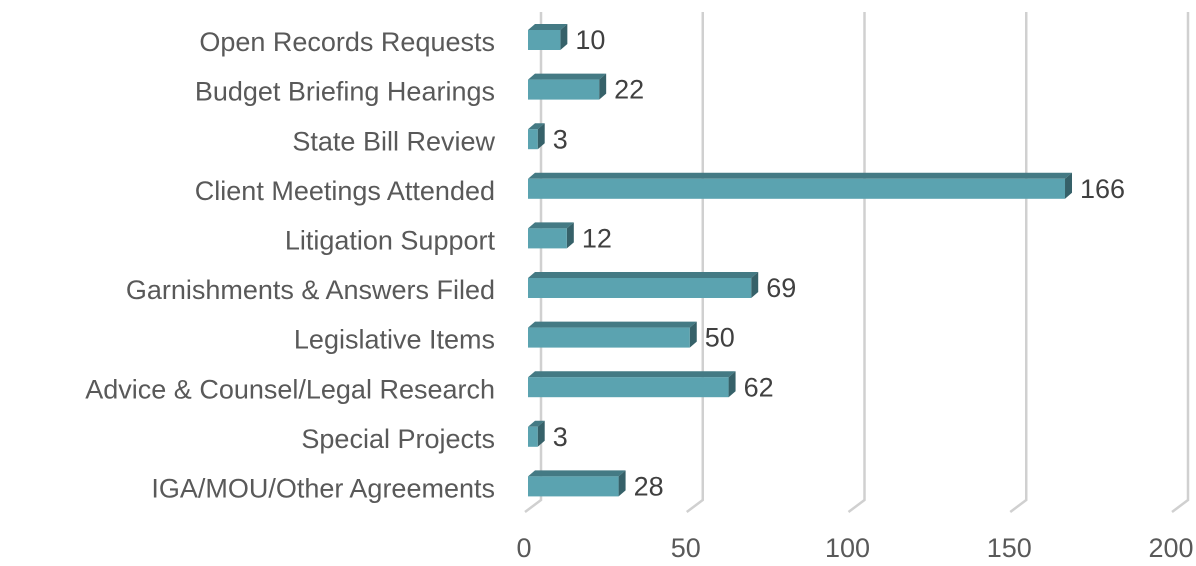 The image size is (1196, 566). I want to click on category-label: Client Meetings Attended, so click(345, 191).